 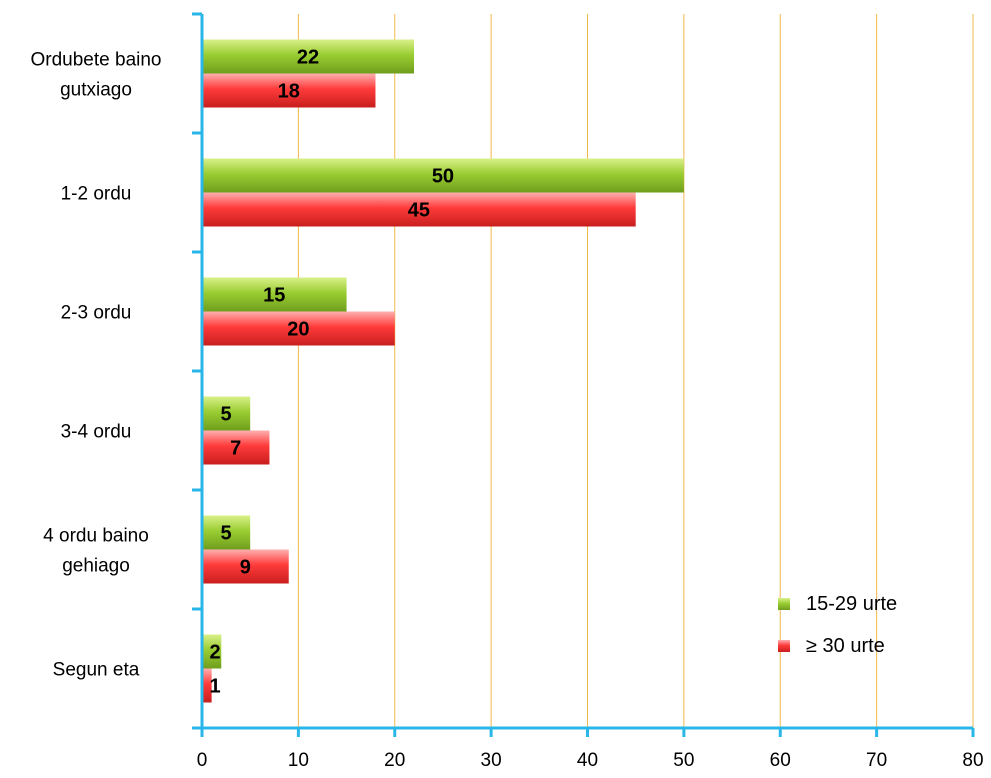 What do you see at coordinates (214, 687) in the screenshot?
I see `data-label: 1` at bounding box center [214, 687].